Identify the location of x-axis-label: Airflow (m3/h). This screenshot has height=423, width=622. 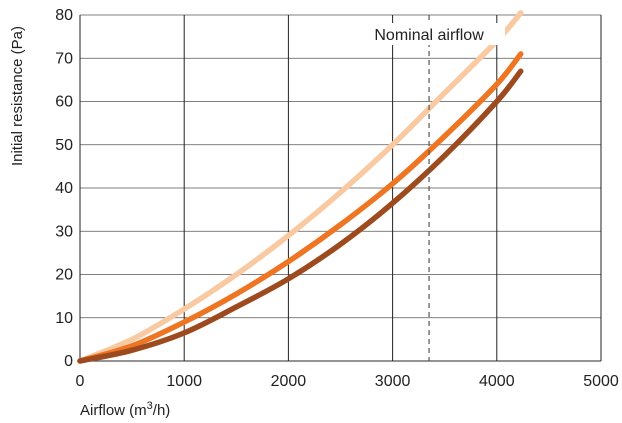
(125, 409).